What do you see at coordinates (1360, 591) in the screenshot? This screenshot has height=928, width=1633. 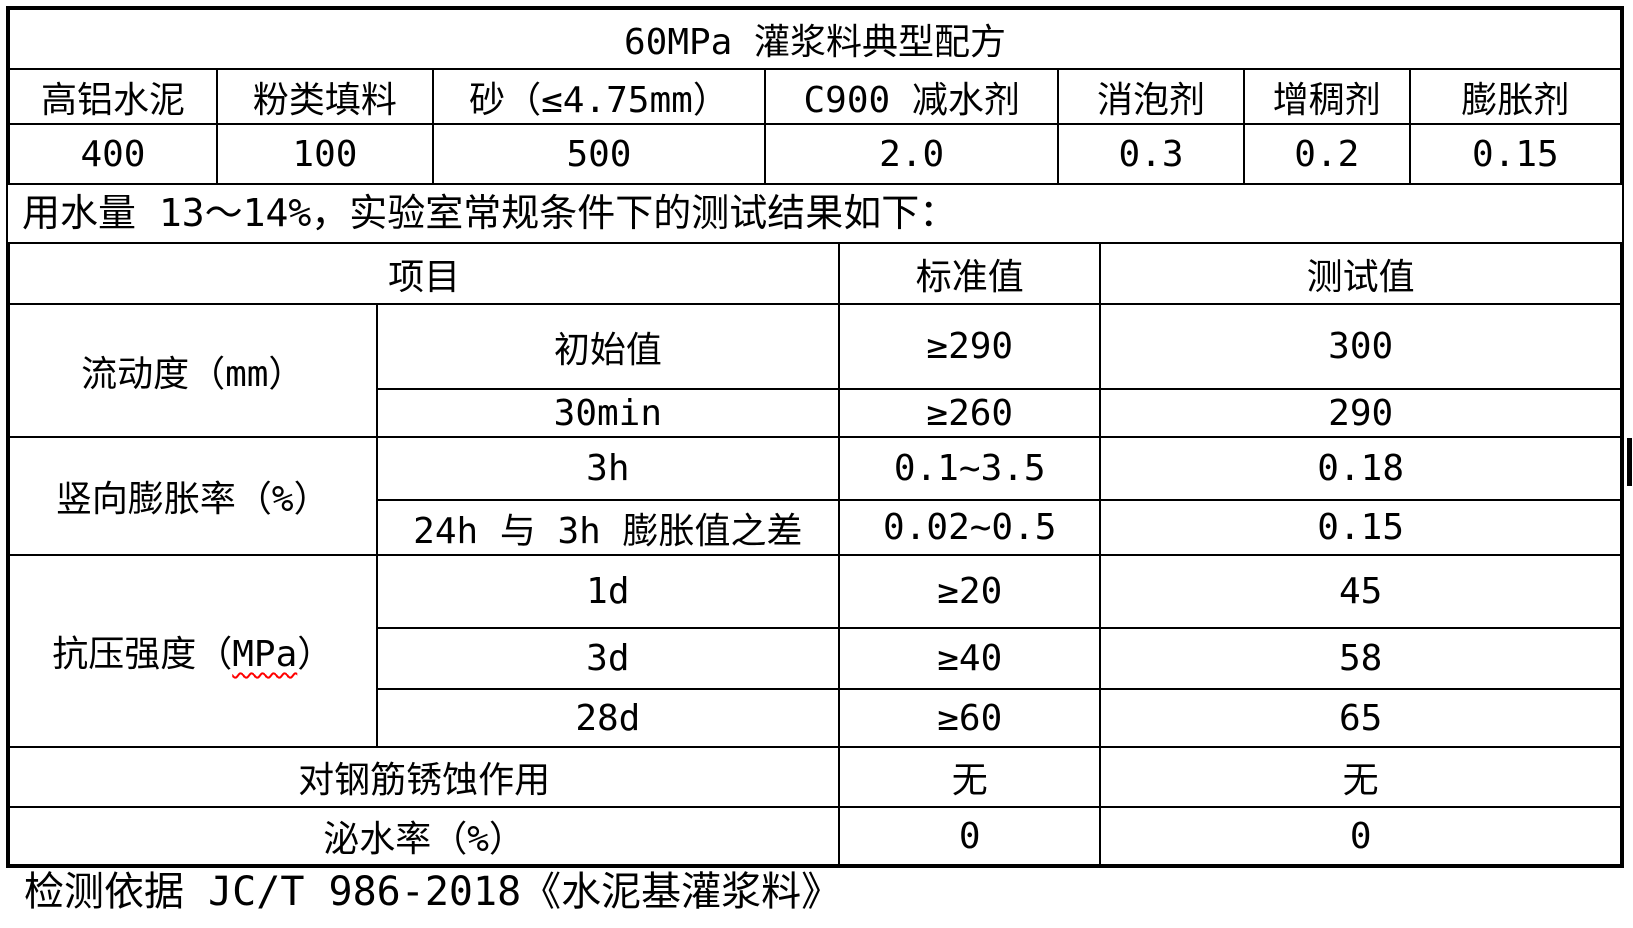 I see `tested-1d: 45` at bounding box center [1360, 591].